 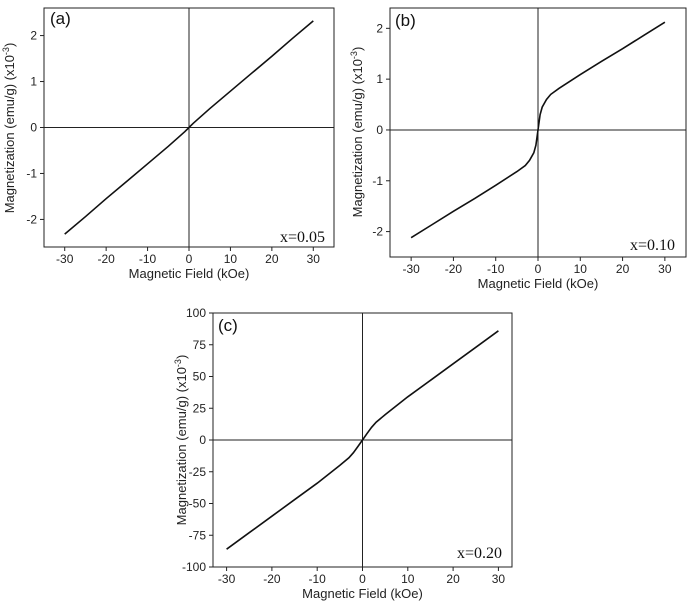 What do you see at coordinates (200, 345) in the screenshot?
I see `y-tick-label: 75` at bounding box center [200, 345].